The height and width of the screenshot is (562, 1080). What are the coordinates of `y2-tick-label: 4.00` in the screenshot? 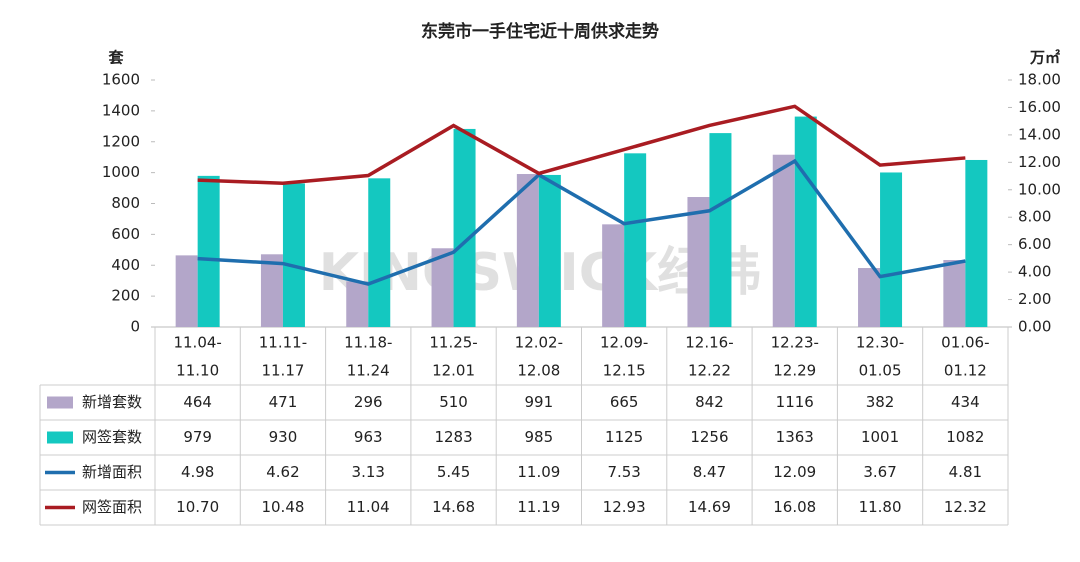 It's located at (1034, 272).